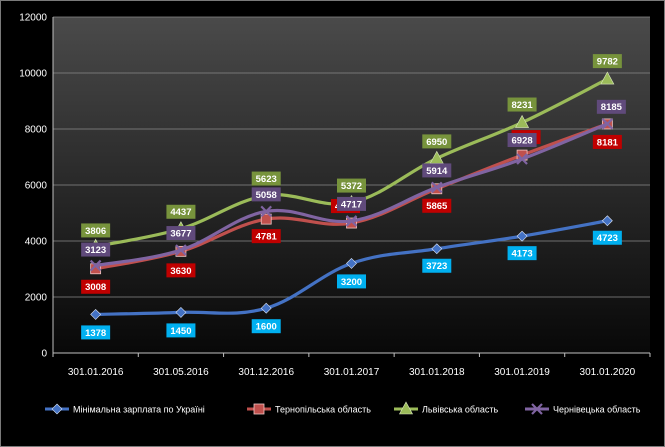 Image resolution: width=665 pixels, height=447 pixels. Describe the element at coordinates (44, 354) in the screenshot. I see `y-tick-label: 0` at that location.